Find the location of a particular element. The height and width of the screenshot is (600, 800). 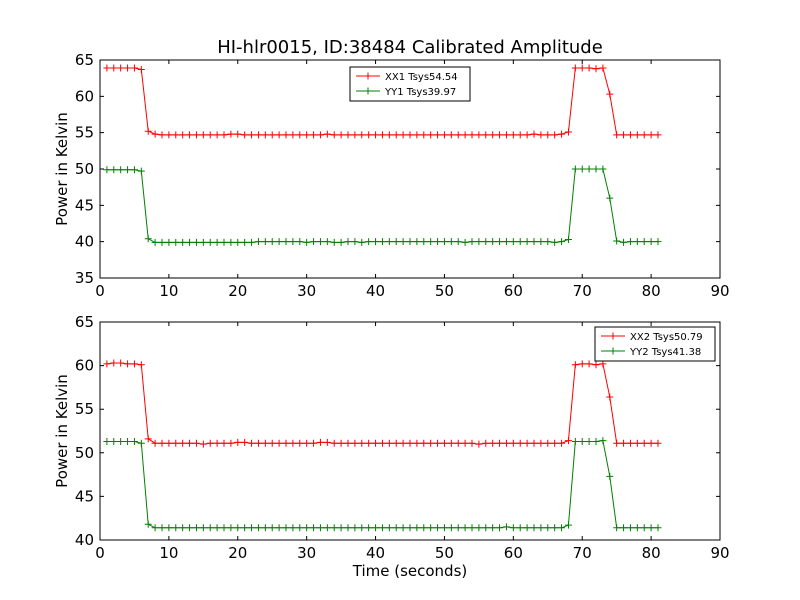

legend-label: YY2 Tsys41.38 is located at coordinates (665, 352).